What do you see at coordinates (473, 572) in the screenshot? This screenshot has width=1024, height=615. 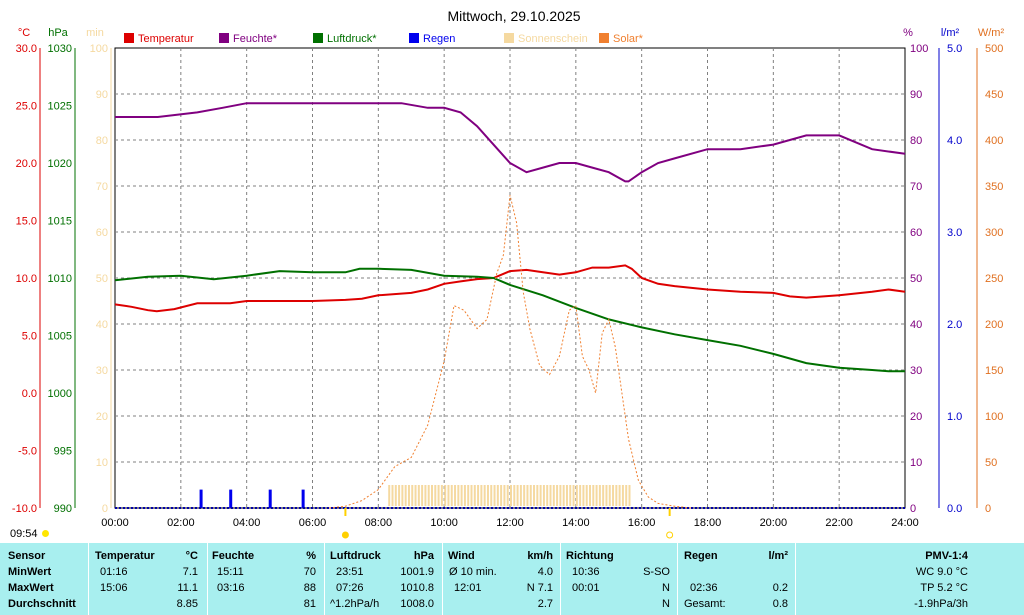 I see `wind-avg-label: Ø 10 min.` at bounding box center [473, 572].